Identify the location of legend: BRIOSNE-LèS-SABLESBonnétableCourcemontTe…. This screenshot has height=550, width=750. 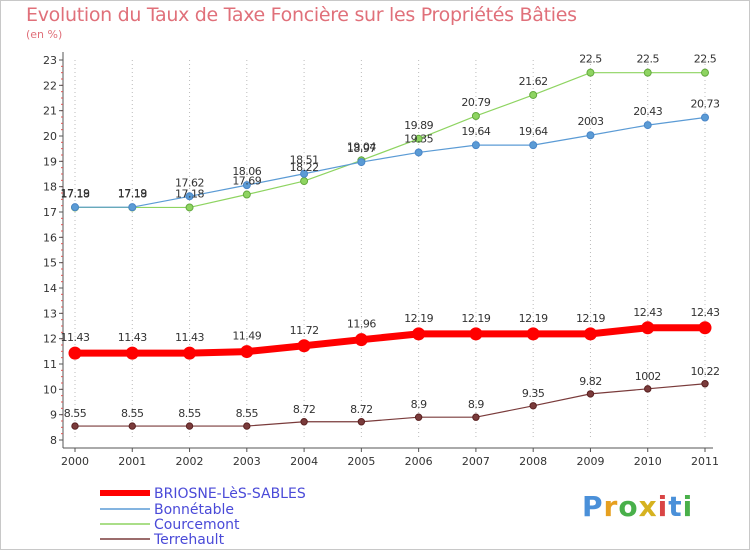
(203, 517).